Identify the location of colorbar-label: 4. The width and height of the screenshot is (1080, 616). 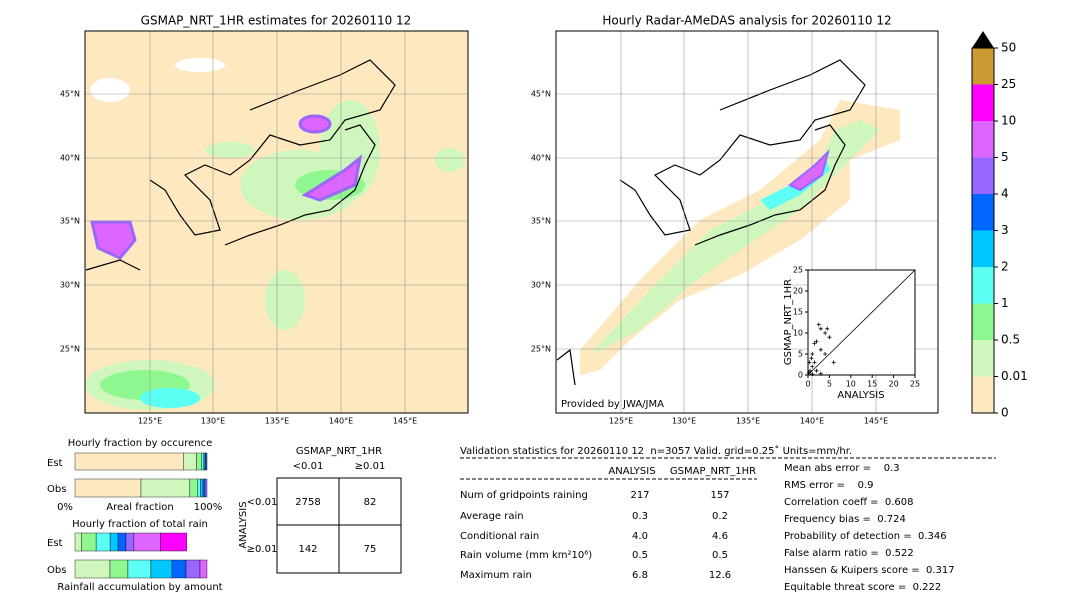
(1005, 194).